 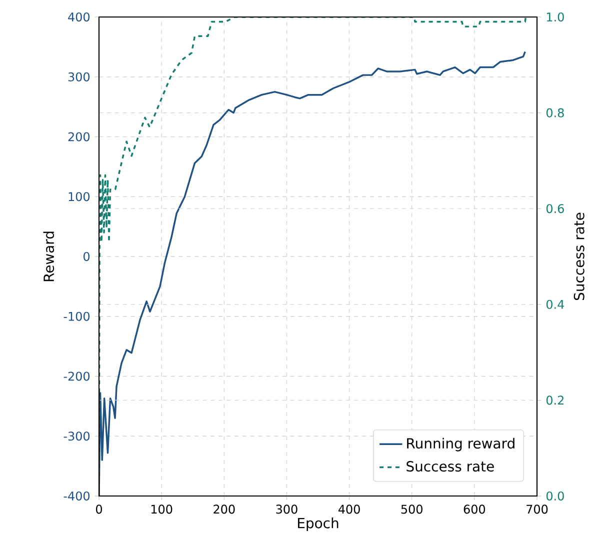 What do you see at coordinates (460, 445) in the screenshot?
I see `legend-label: Running reward` at bounding box center [460, 445].